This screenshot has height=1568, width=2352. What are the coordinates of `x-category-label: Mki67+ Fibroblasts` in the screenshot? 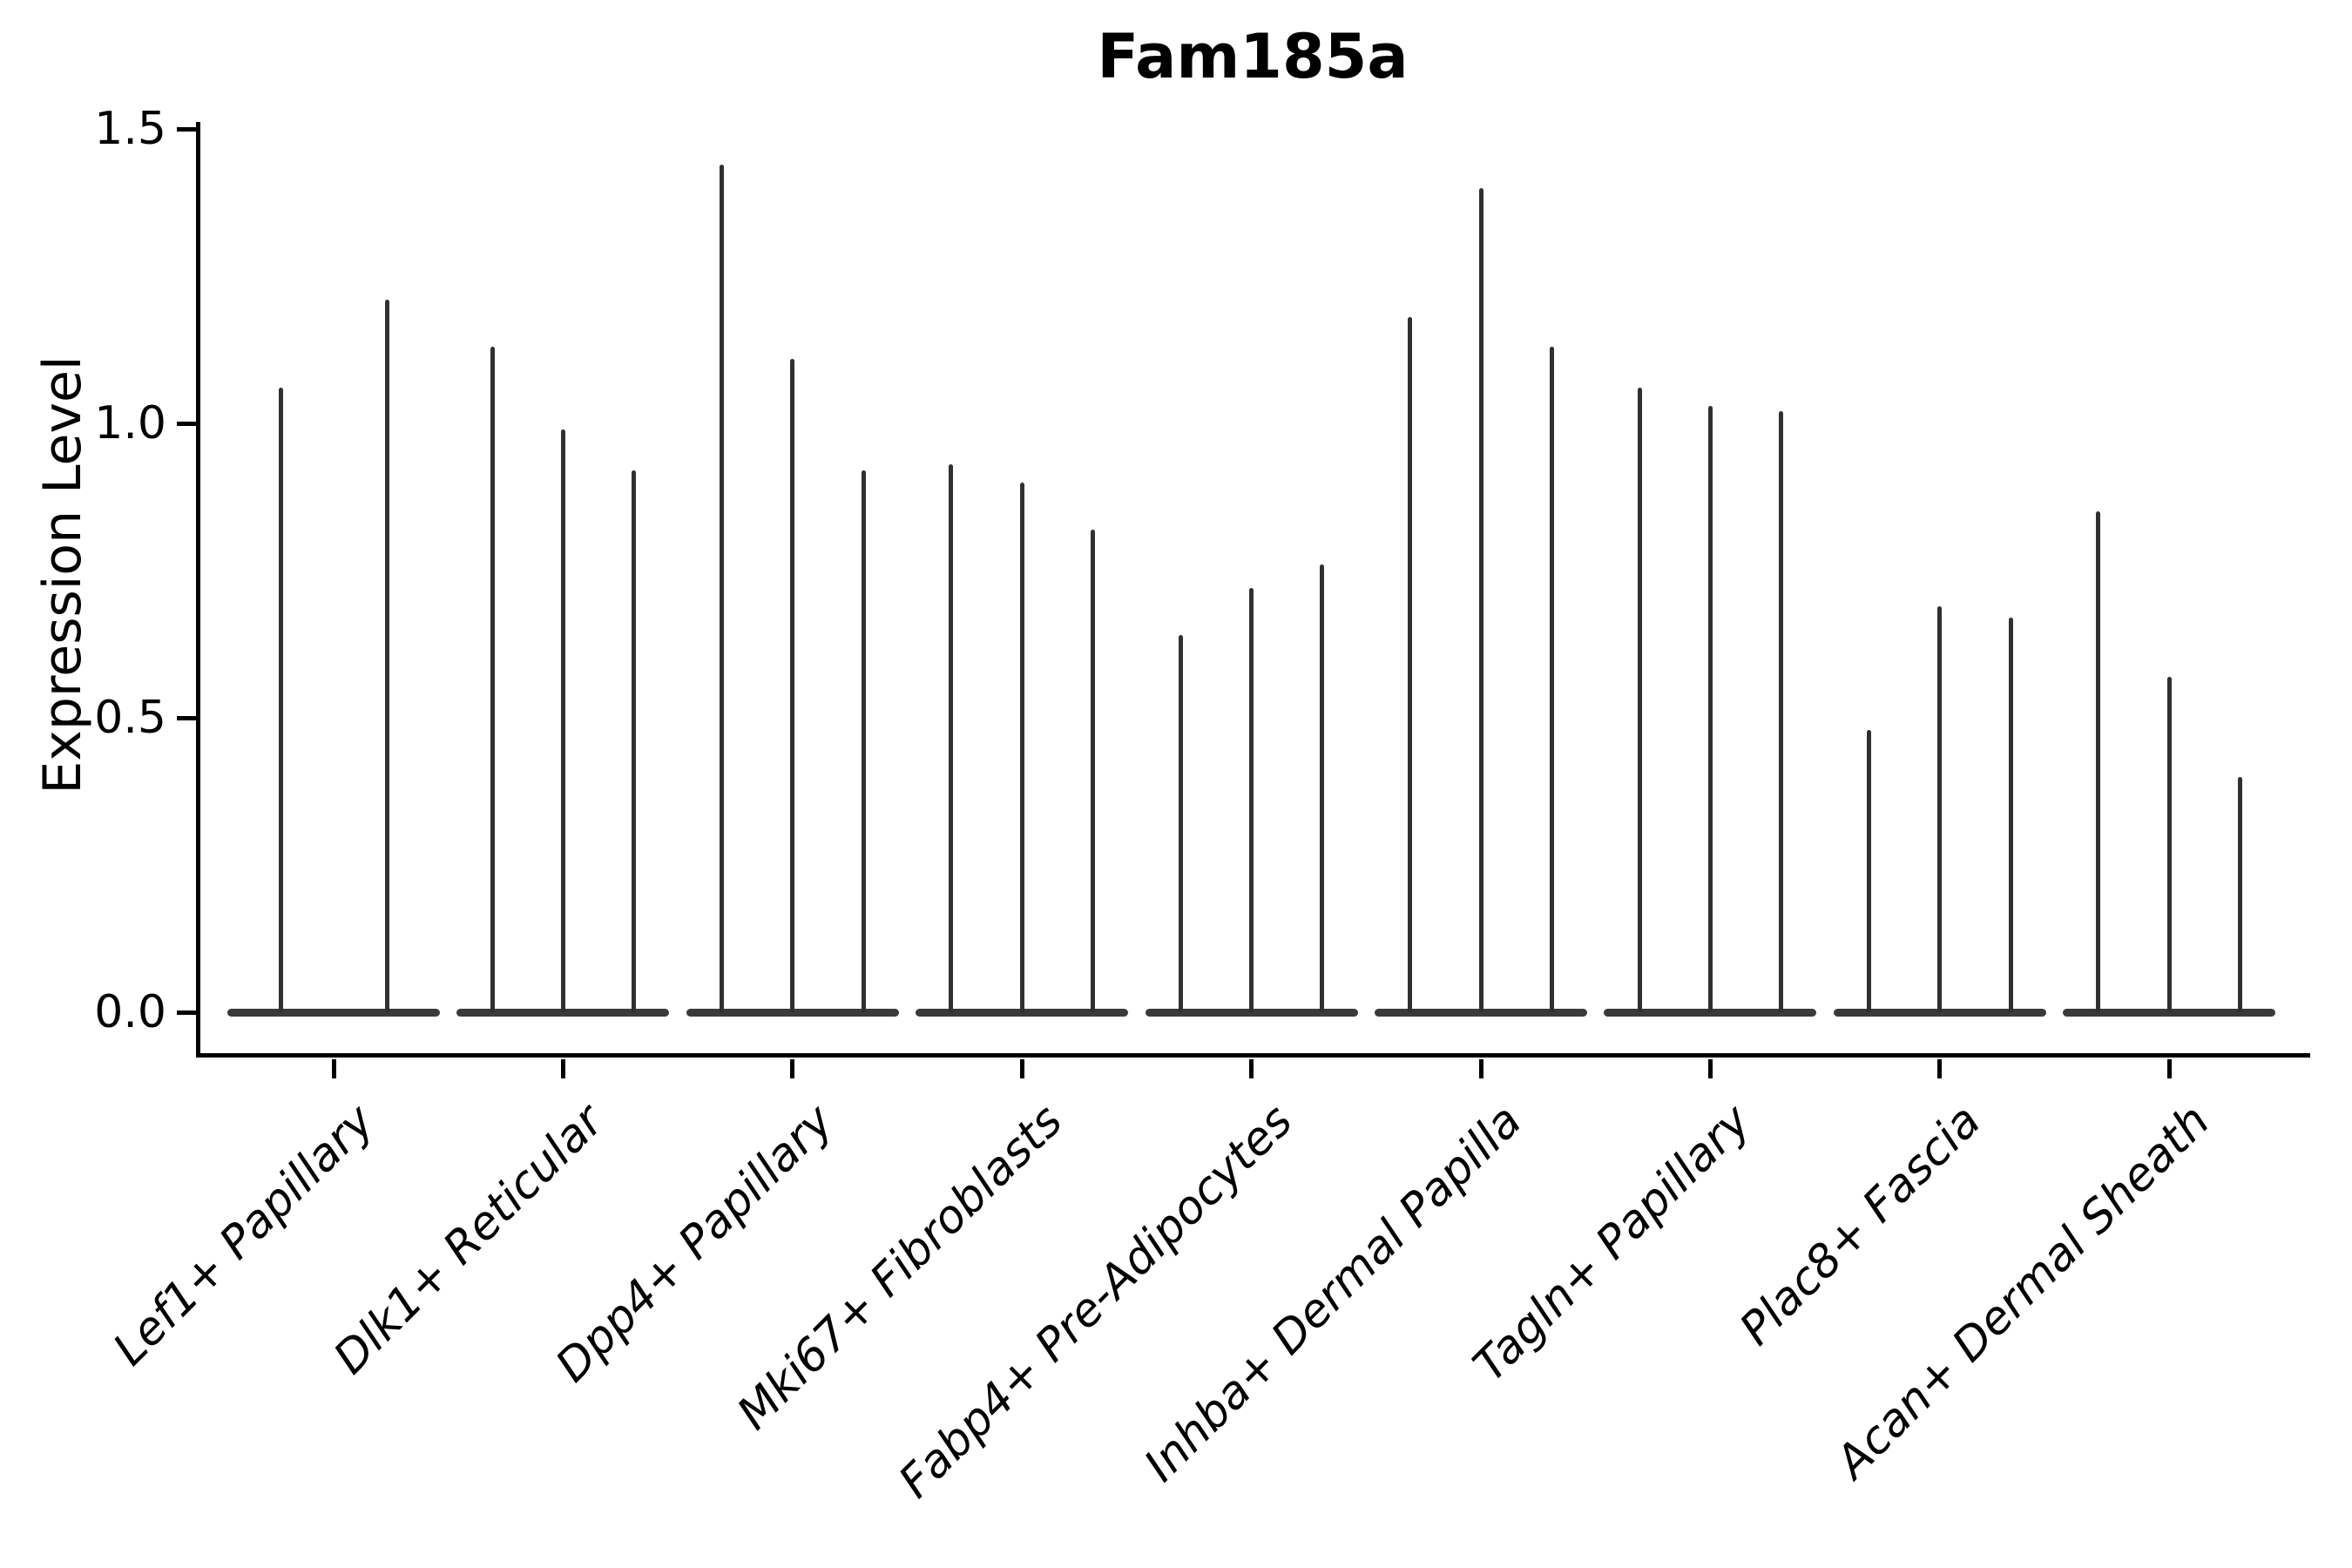 It's located at (900, 1267).